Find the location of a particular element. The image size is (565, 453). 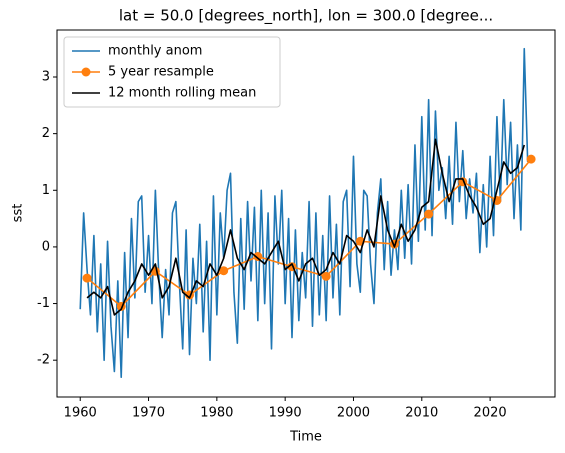

y-tick-label: 2 is located at coordinates (46, 133).